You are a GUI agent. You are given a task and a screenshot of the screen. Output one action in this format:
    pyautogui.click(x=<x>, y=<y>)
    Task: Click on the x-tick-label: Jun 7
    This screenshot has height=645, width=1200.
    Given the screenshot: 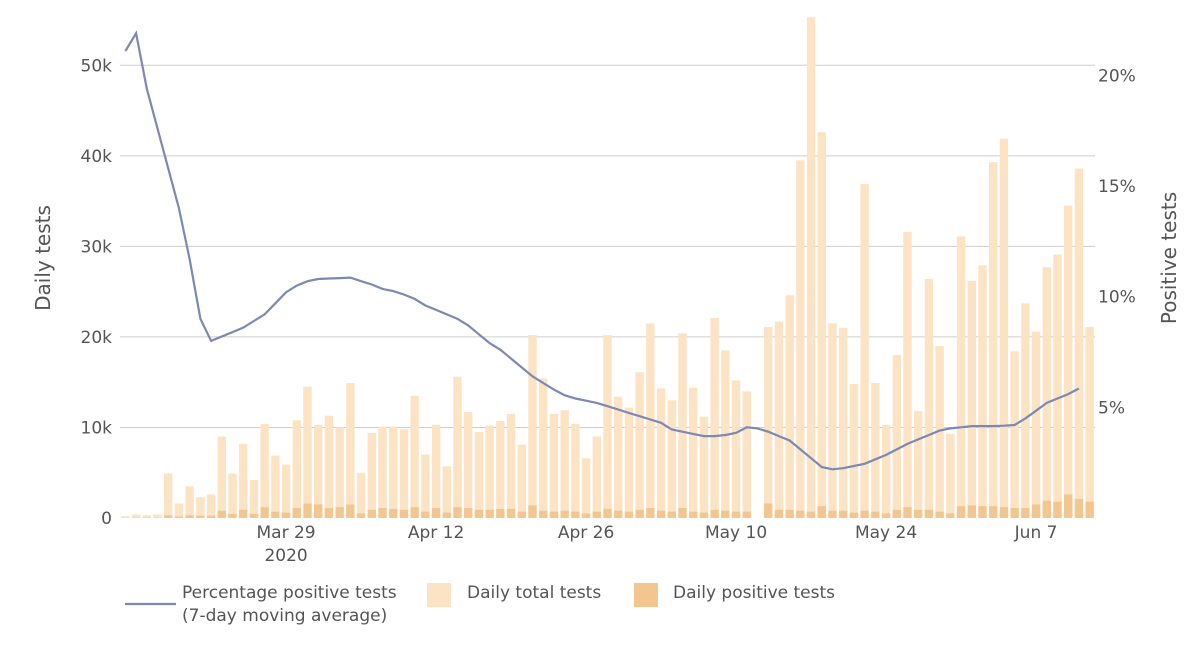 What is the action you would take?
    pyautogui.click(x=1036, y=533)
    